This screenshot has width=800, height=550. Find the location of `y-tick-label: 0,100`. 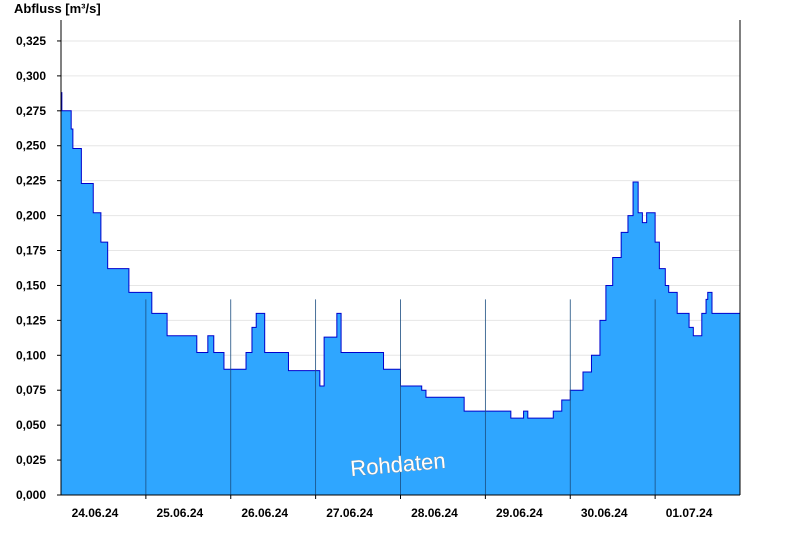

y-tick-label: 0,100 is located at coordinates (31, 355).